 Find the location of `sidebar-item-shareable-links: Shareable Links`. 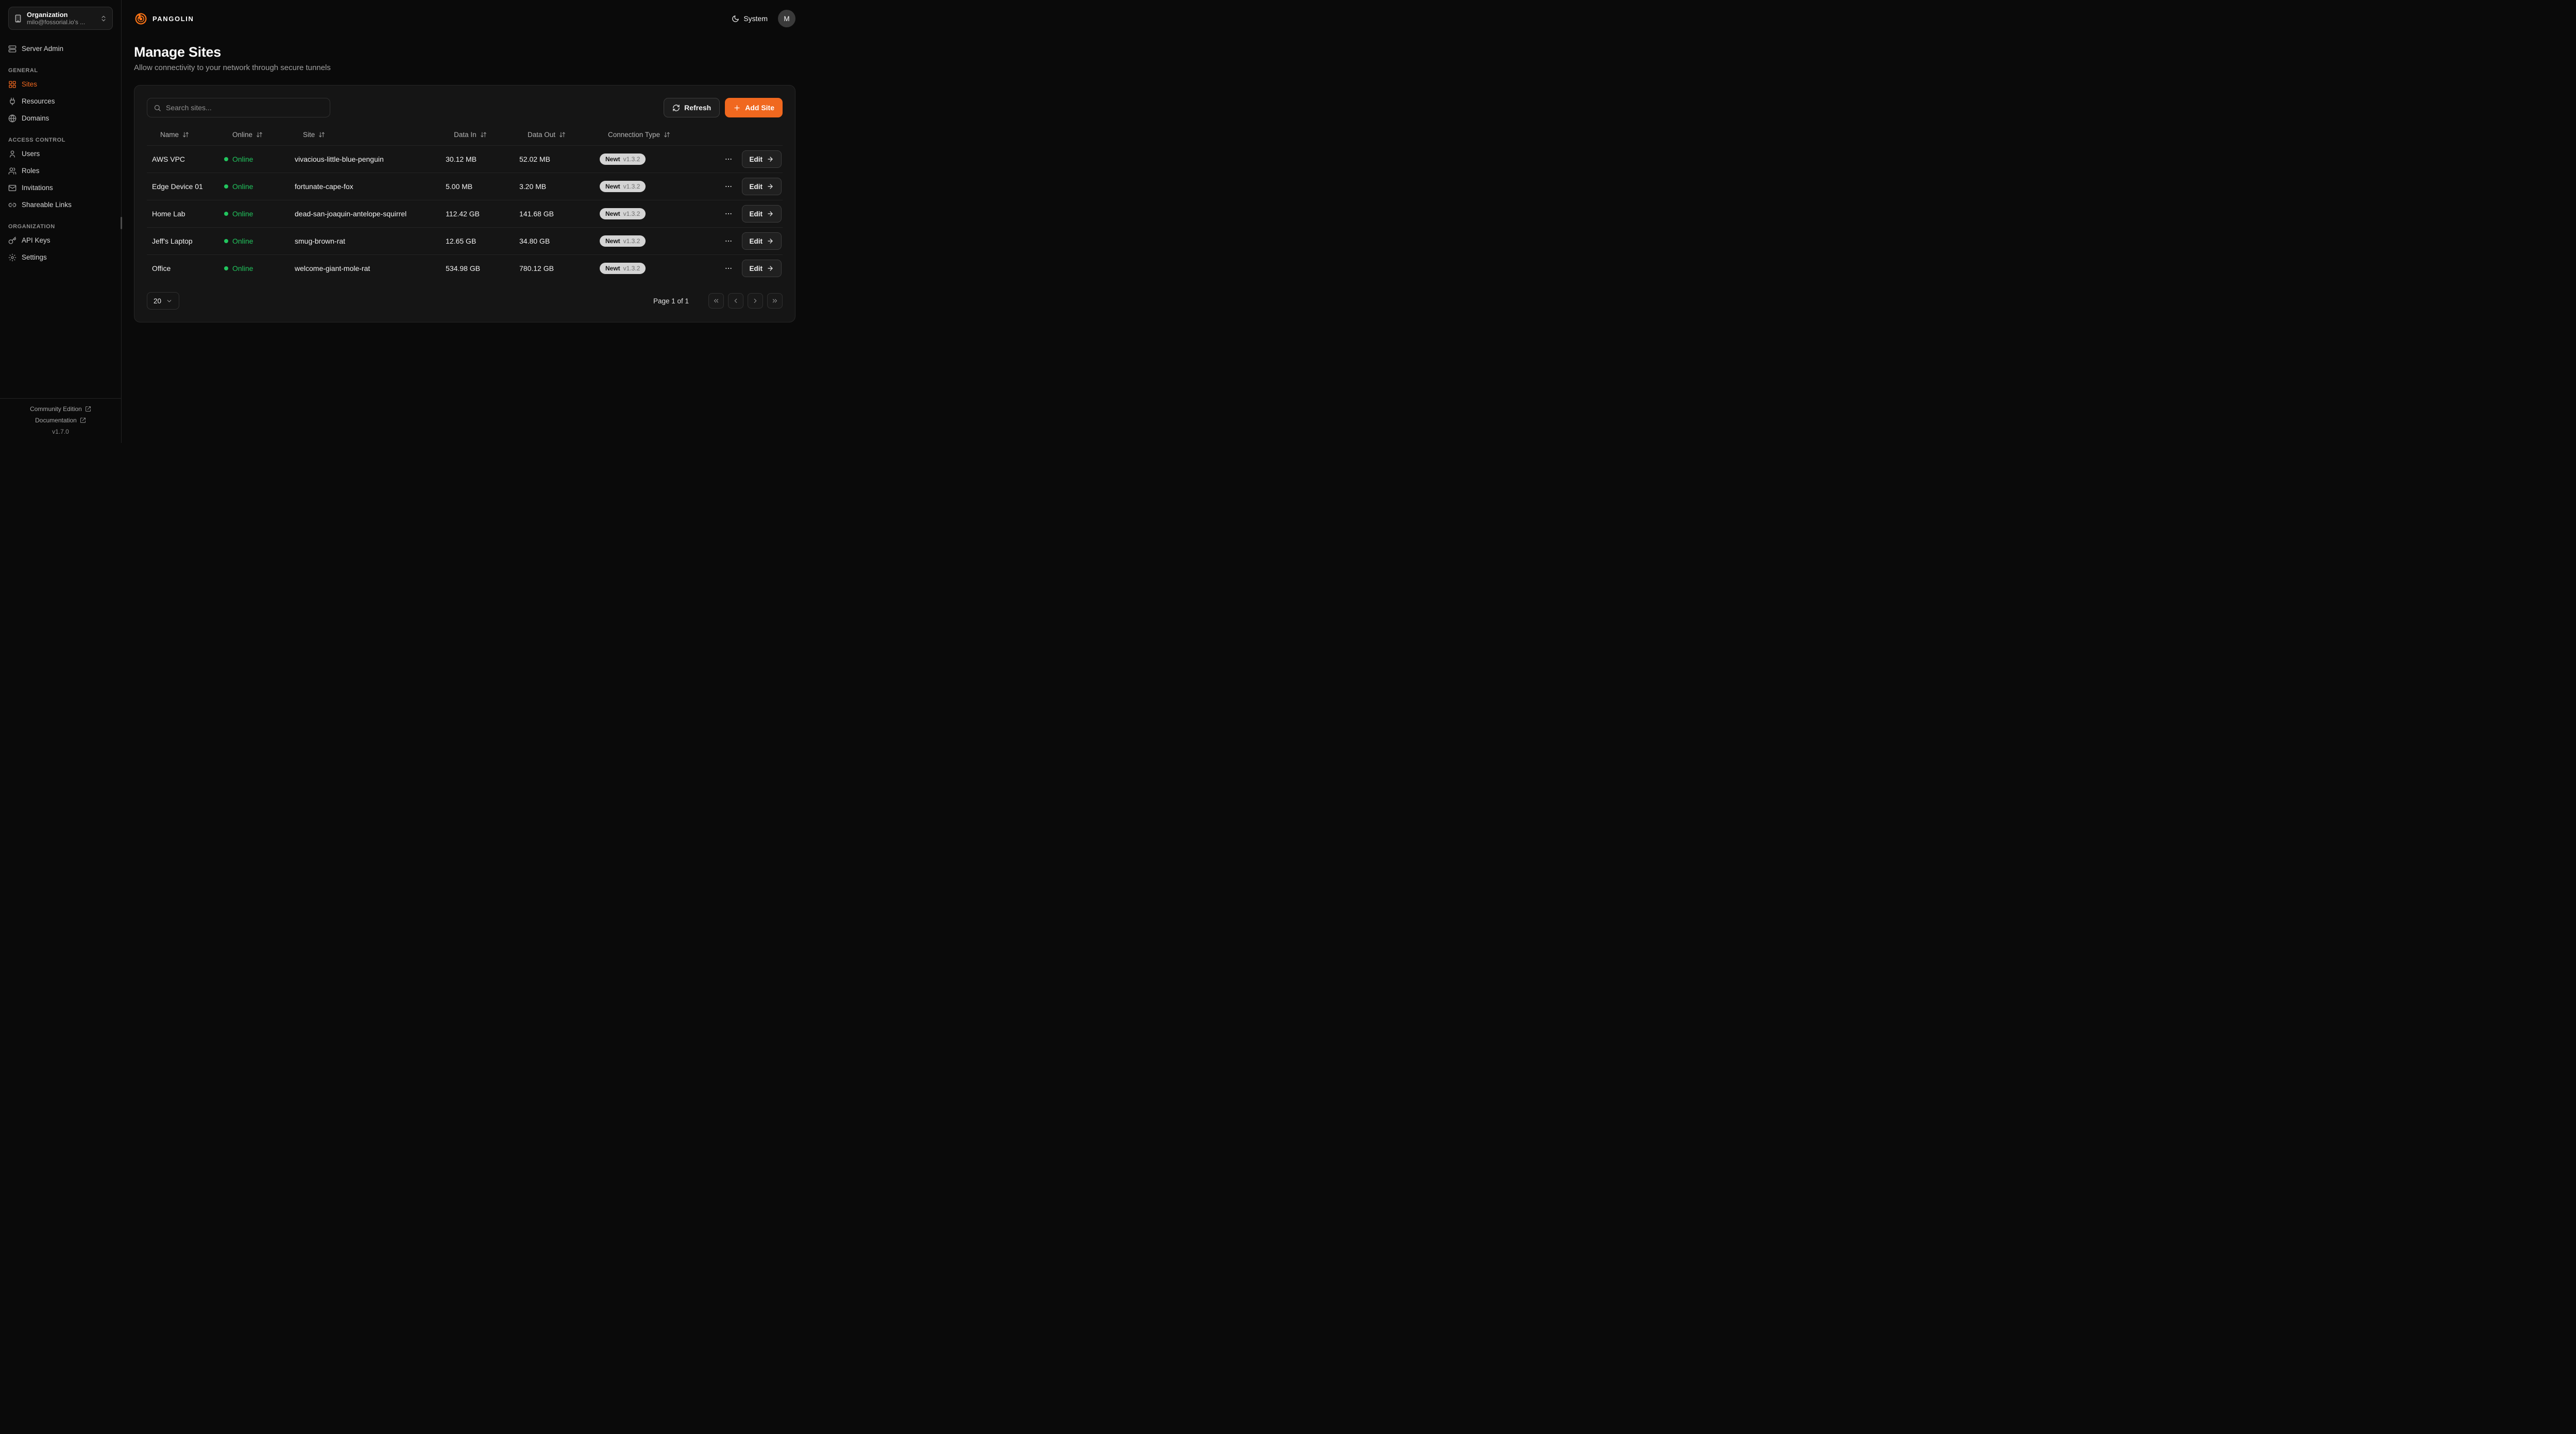

sidebar-item-shareable-links: Shareable Links is located at coordinates (60, 204).